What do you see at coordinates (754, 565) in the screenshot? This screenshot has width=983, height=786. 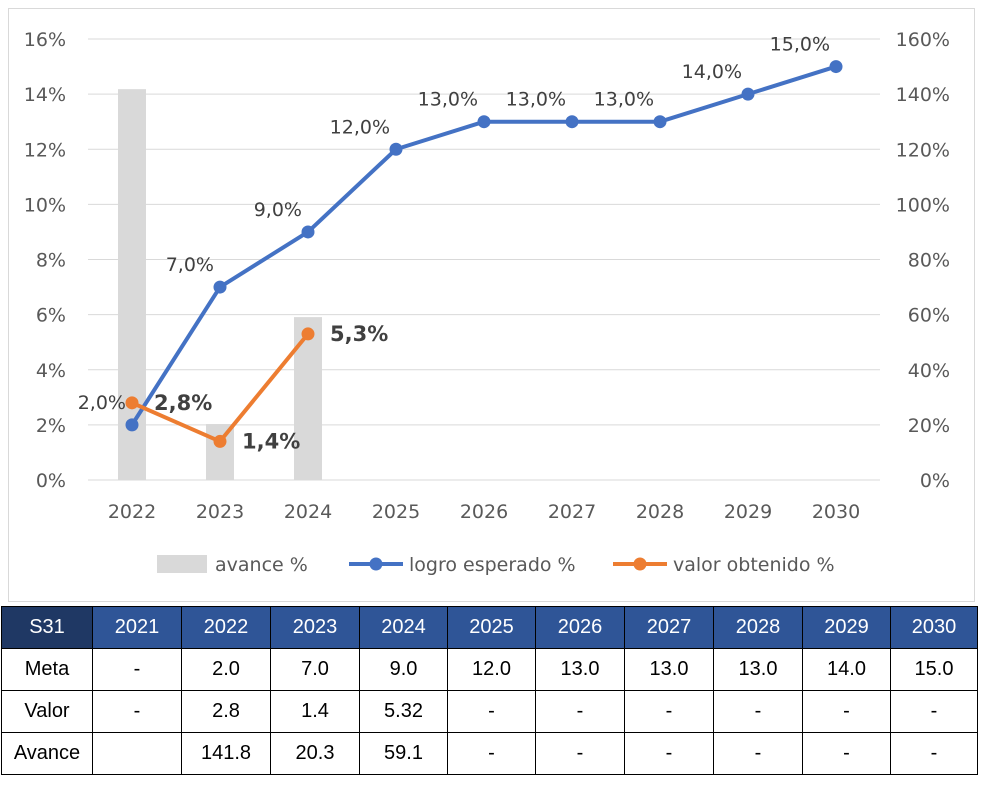 I see `legend-label-valor: valor obtenido %` at bounding box center [754, 565].